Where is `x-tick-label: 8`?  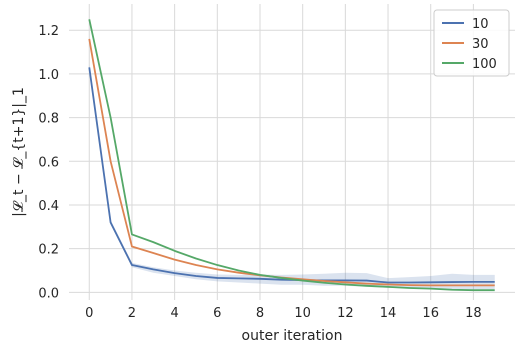 x-tick-label: 8 is located at coordinates (260, 313).